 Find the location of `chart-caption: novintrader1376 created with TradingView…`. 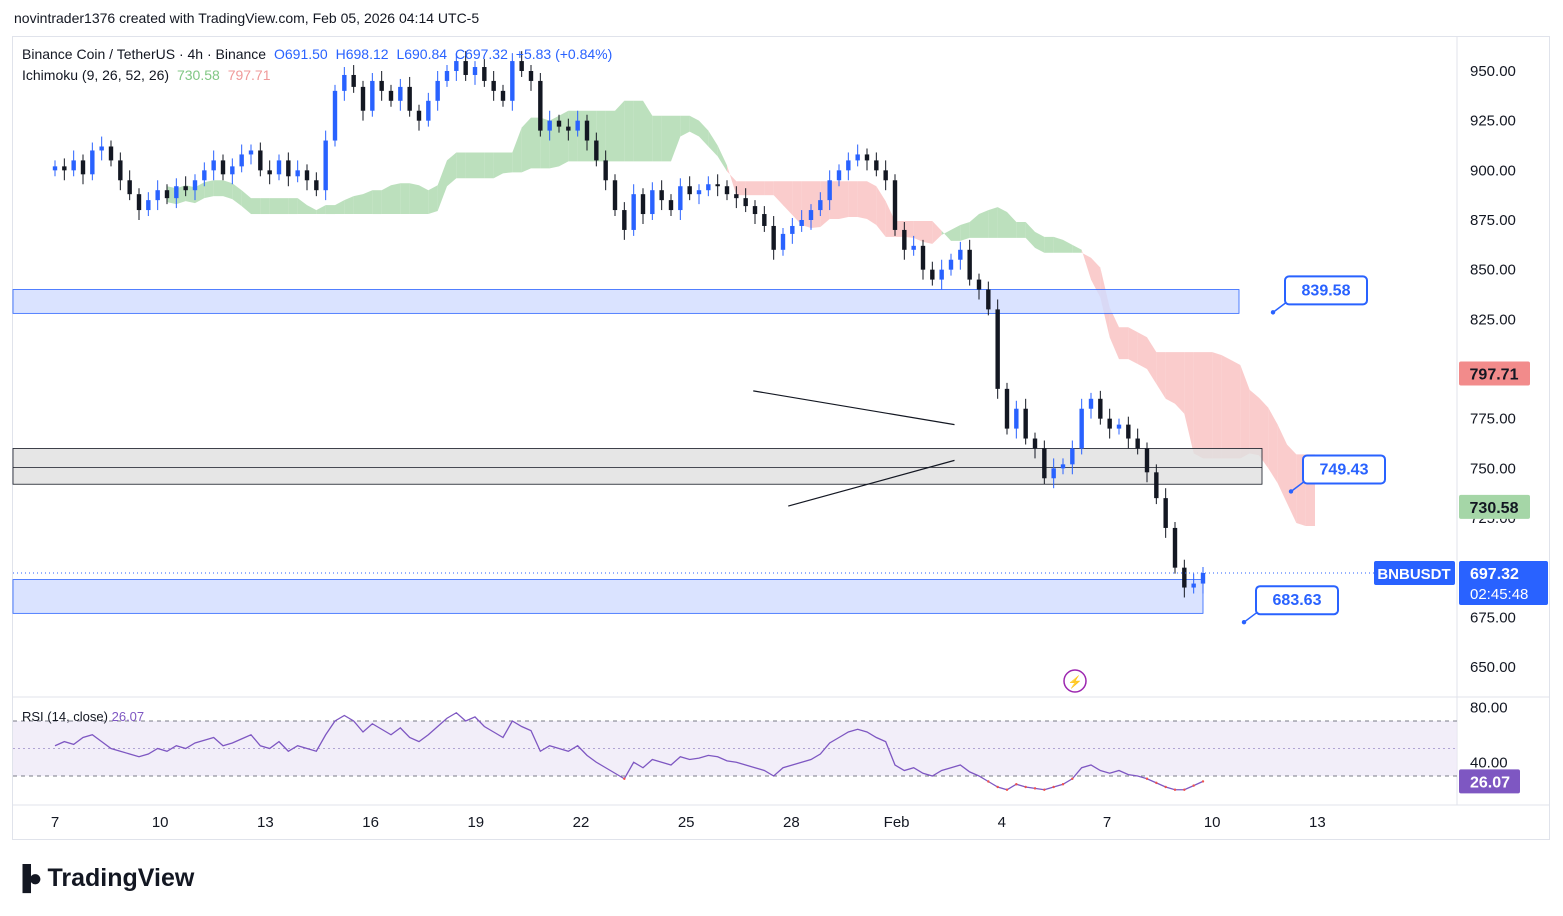

chart-caption: novintrader1376 created with TradingView… is located at coordinates (247, 18).